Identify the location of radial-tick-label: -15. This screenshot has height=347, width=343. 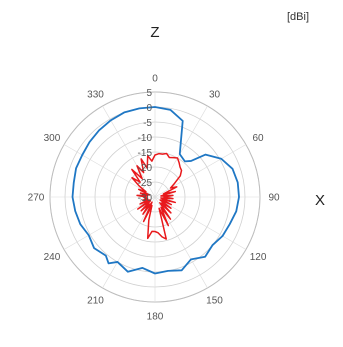
(145, 153).